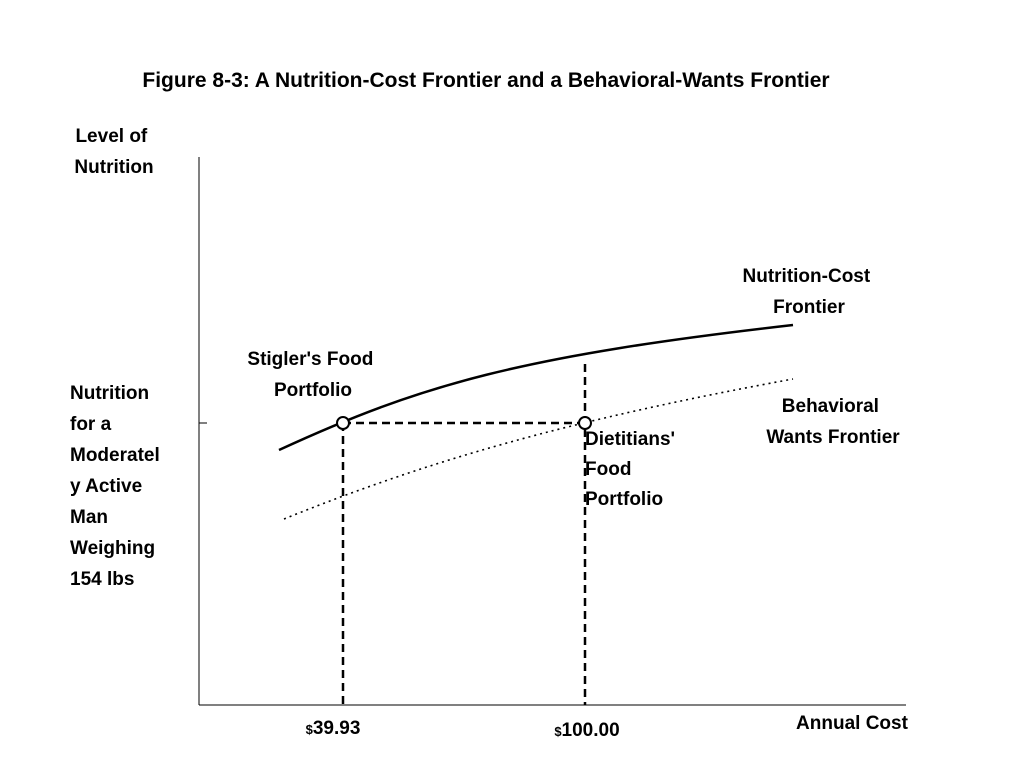 The height and width of the screenshot is (768, 1024). Describe the element at coordinates (333, 728) in the screenshot. I see `x-tick-label-stigler: $39.93` at that location.